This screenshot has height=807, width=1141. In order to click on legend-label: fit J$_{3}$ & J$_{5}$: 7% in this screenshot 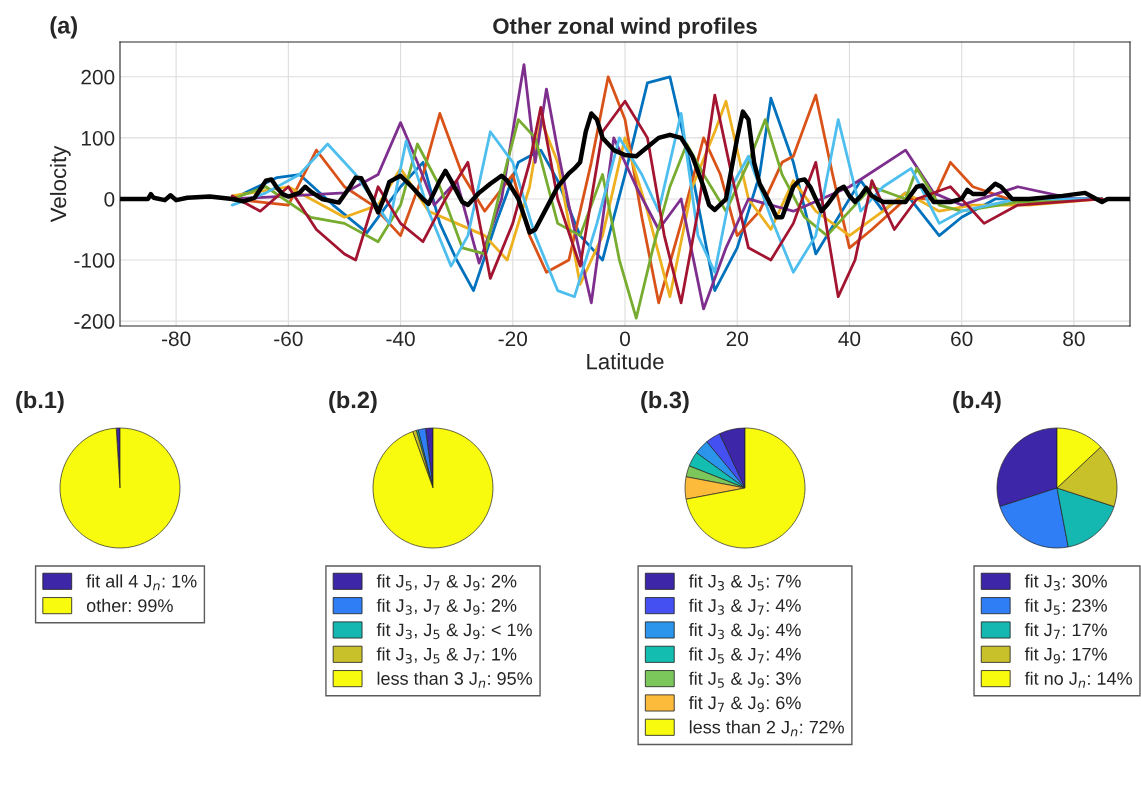, I will do `click(744, 582)`.